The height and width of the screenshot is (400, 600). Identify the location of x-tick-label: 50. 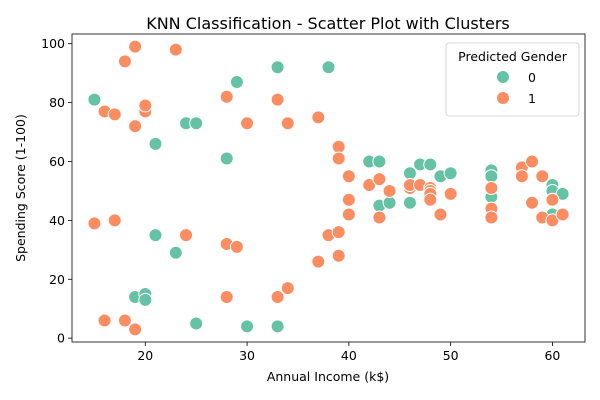
(451, 355).